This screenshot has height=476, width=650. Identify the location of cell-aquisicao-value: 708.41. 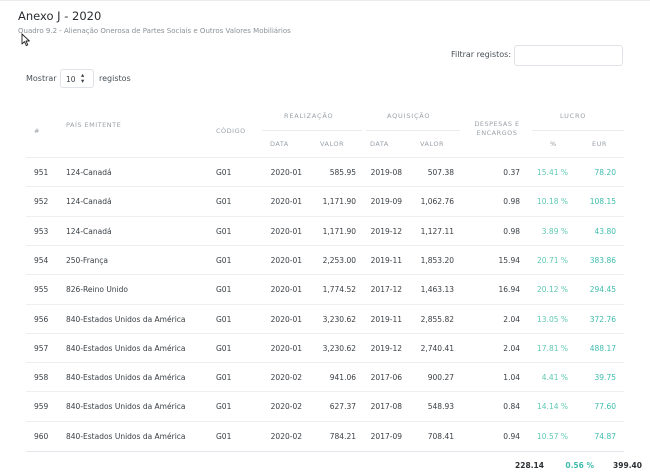
(440, 436).